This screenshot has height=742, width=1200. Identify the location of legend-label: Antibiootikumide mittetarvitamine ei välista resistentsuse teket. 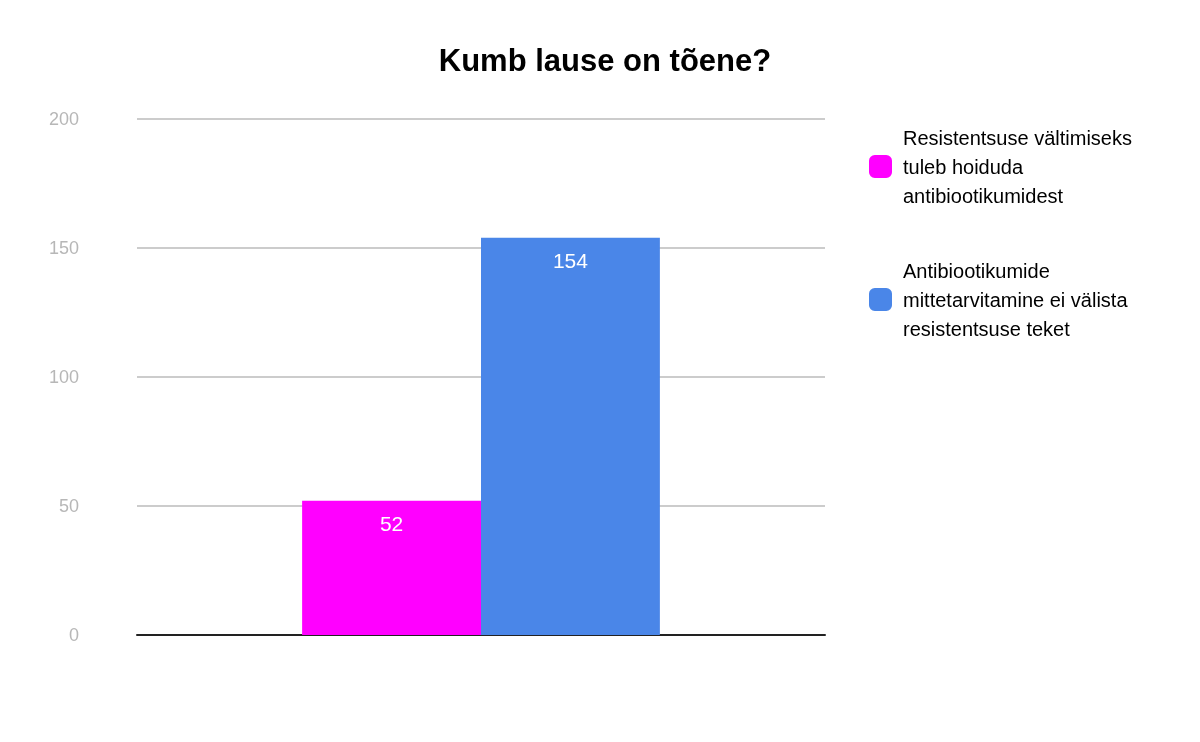
(1018, 299).